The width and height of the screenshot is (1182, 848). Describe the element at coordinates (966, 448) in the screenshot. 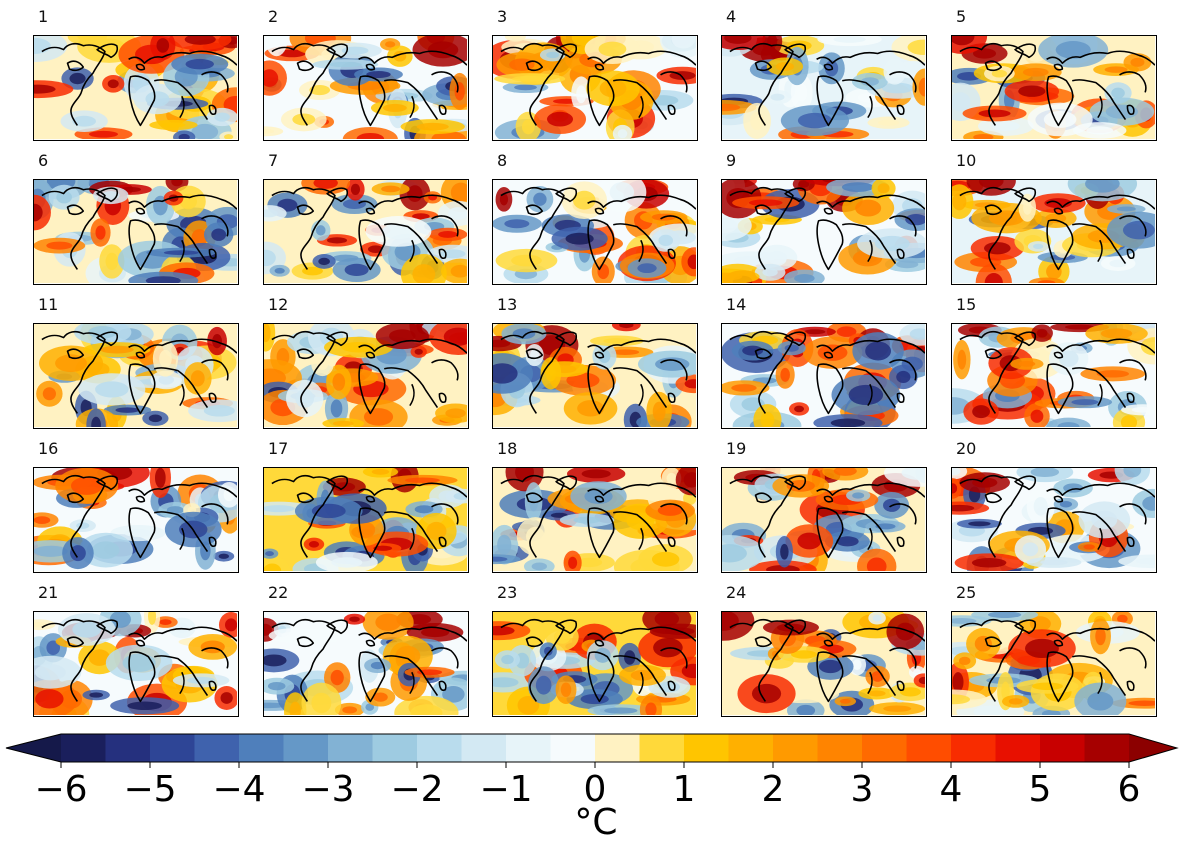

I see `panel-title: 20` at that location.